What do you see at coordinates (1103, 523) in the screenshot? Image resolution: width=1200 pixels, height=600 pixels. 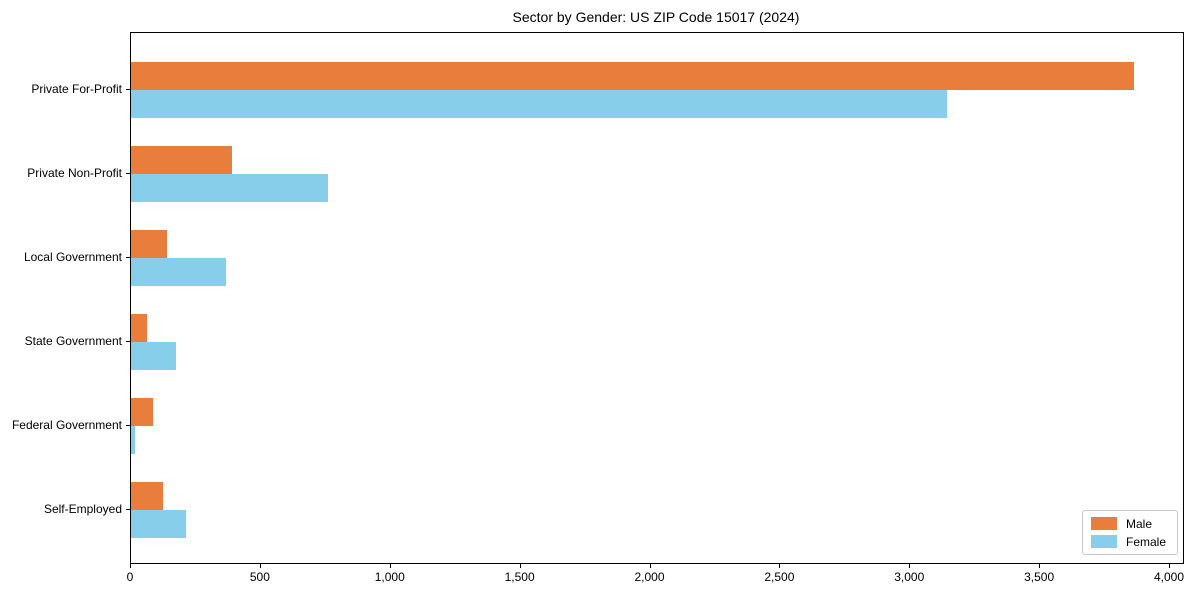 I see `legend-swatch-male` at bounding box center [1103, 523].